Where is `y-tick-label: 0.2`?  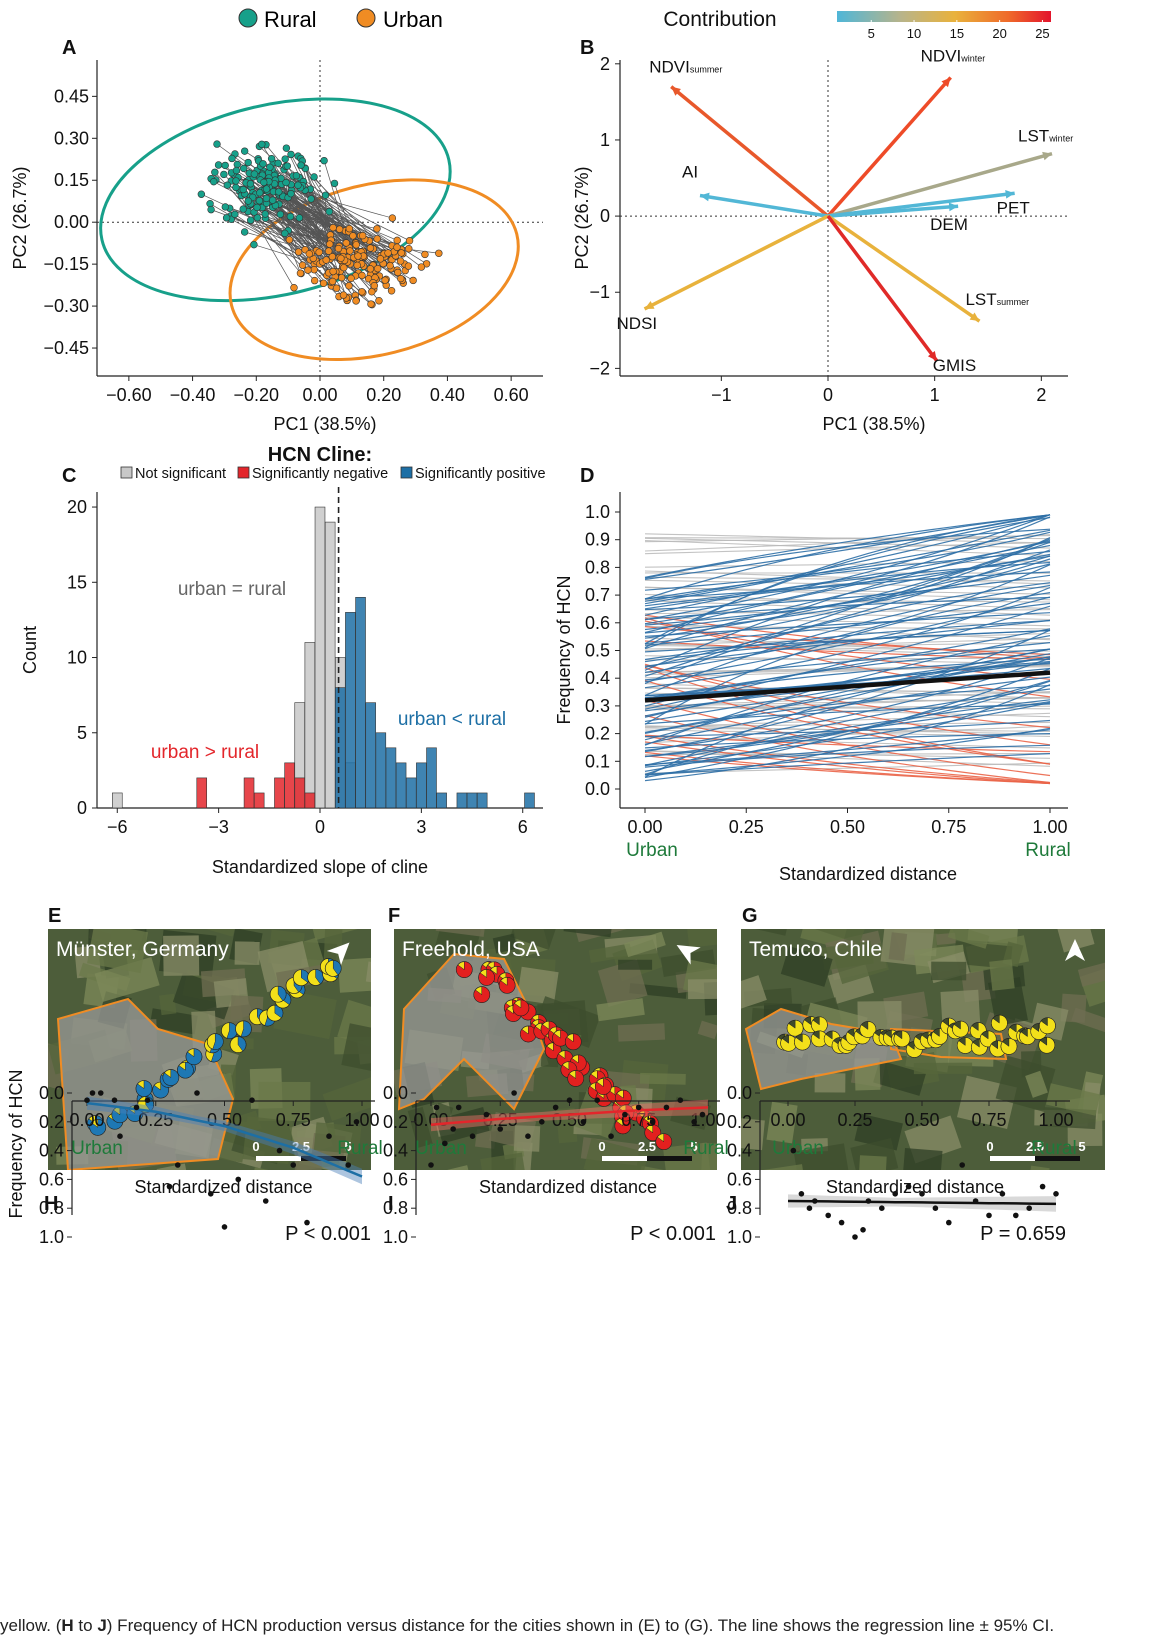 y-tick-label: 0.2 is located at coordinates (739, 1122).